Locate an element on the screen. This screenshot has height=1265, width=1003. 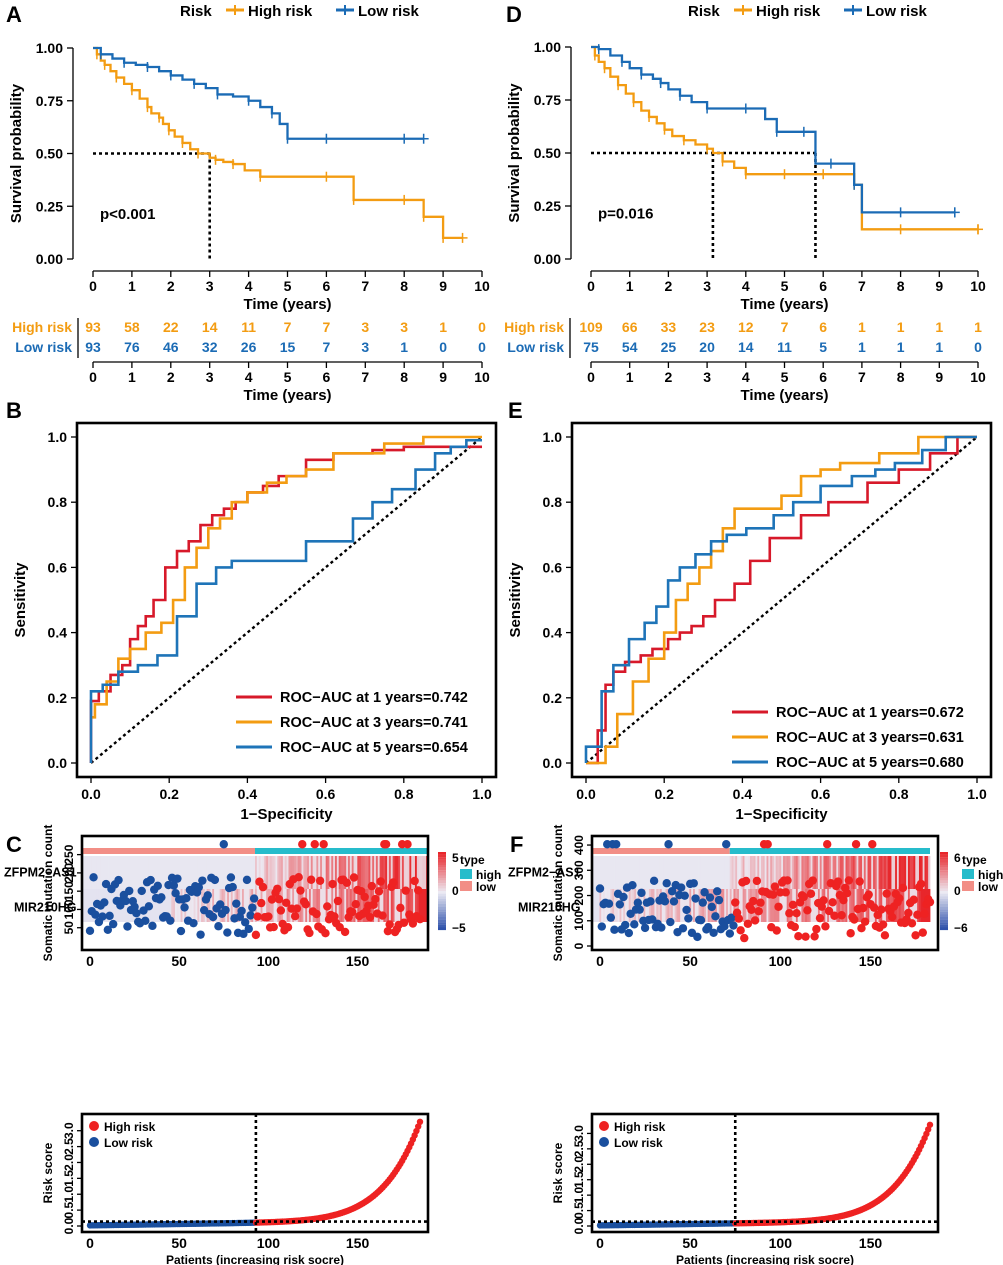
somatic-y-title: Somatic mutation count is located at coordinates (48, 893).